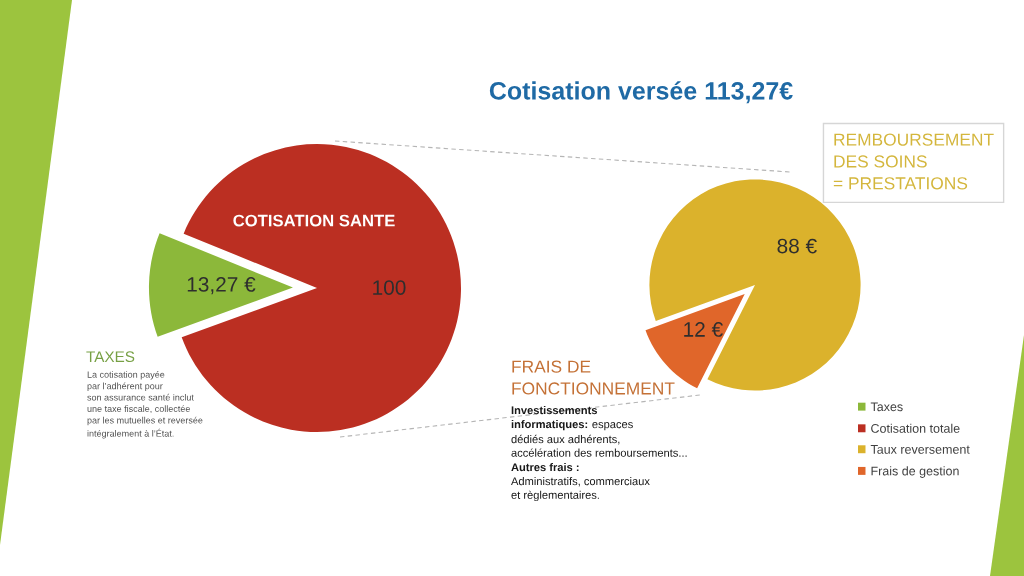 This screenshot has width=1024, height=576. Describe the element at coordinates (797, 246) in the screenshot. I see `data-label: 88 €` at that location.